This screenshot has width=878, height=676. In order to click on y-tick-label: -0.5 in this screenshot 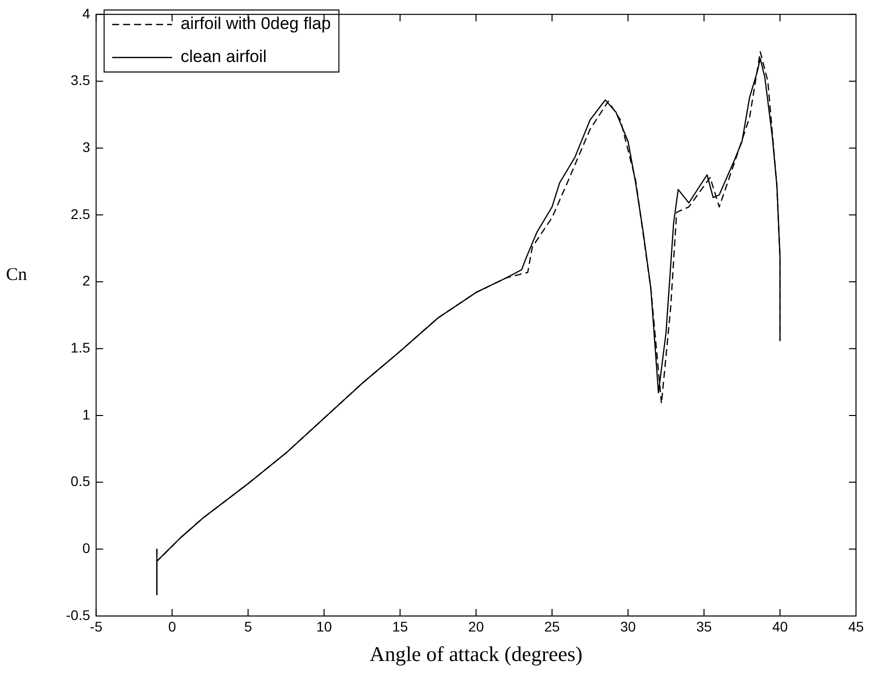, I will do `click(78, 614)`.